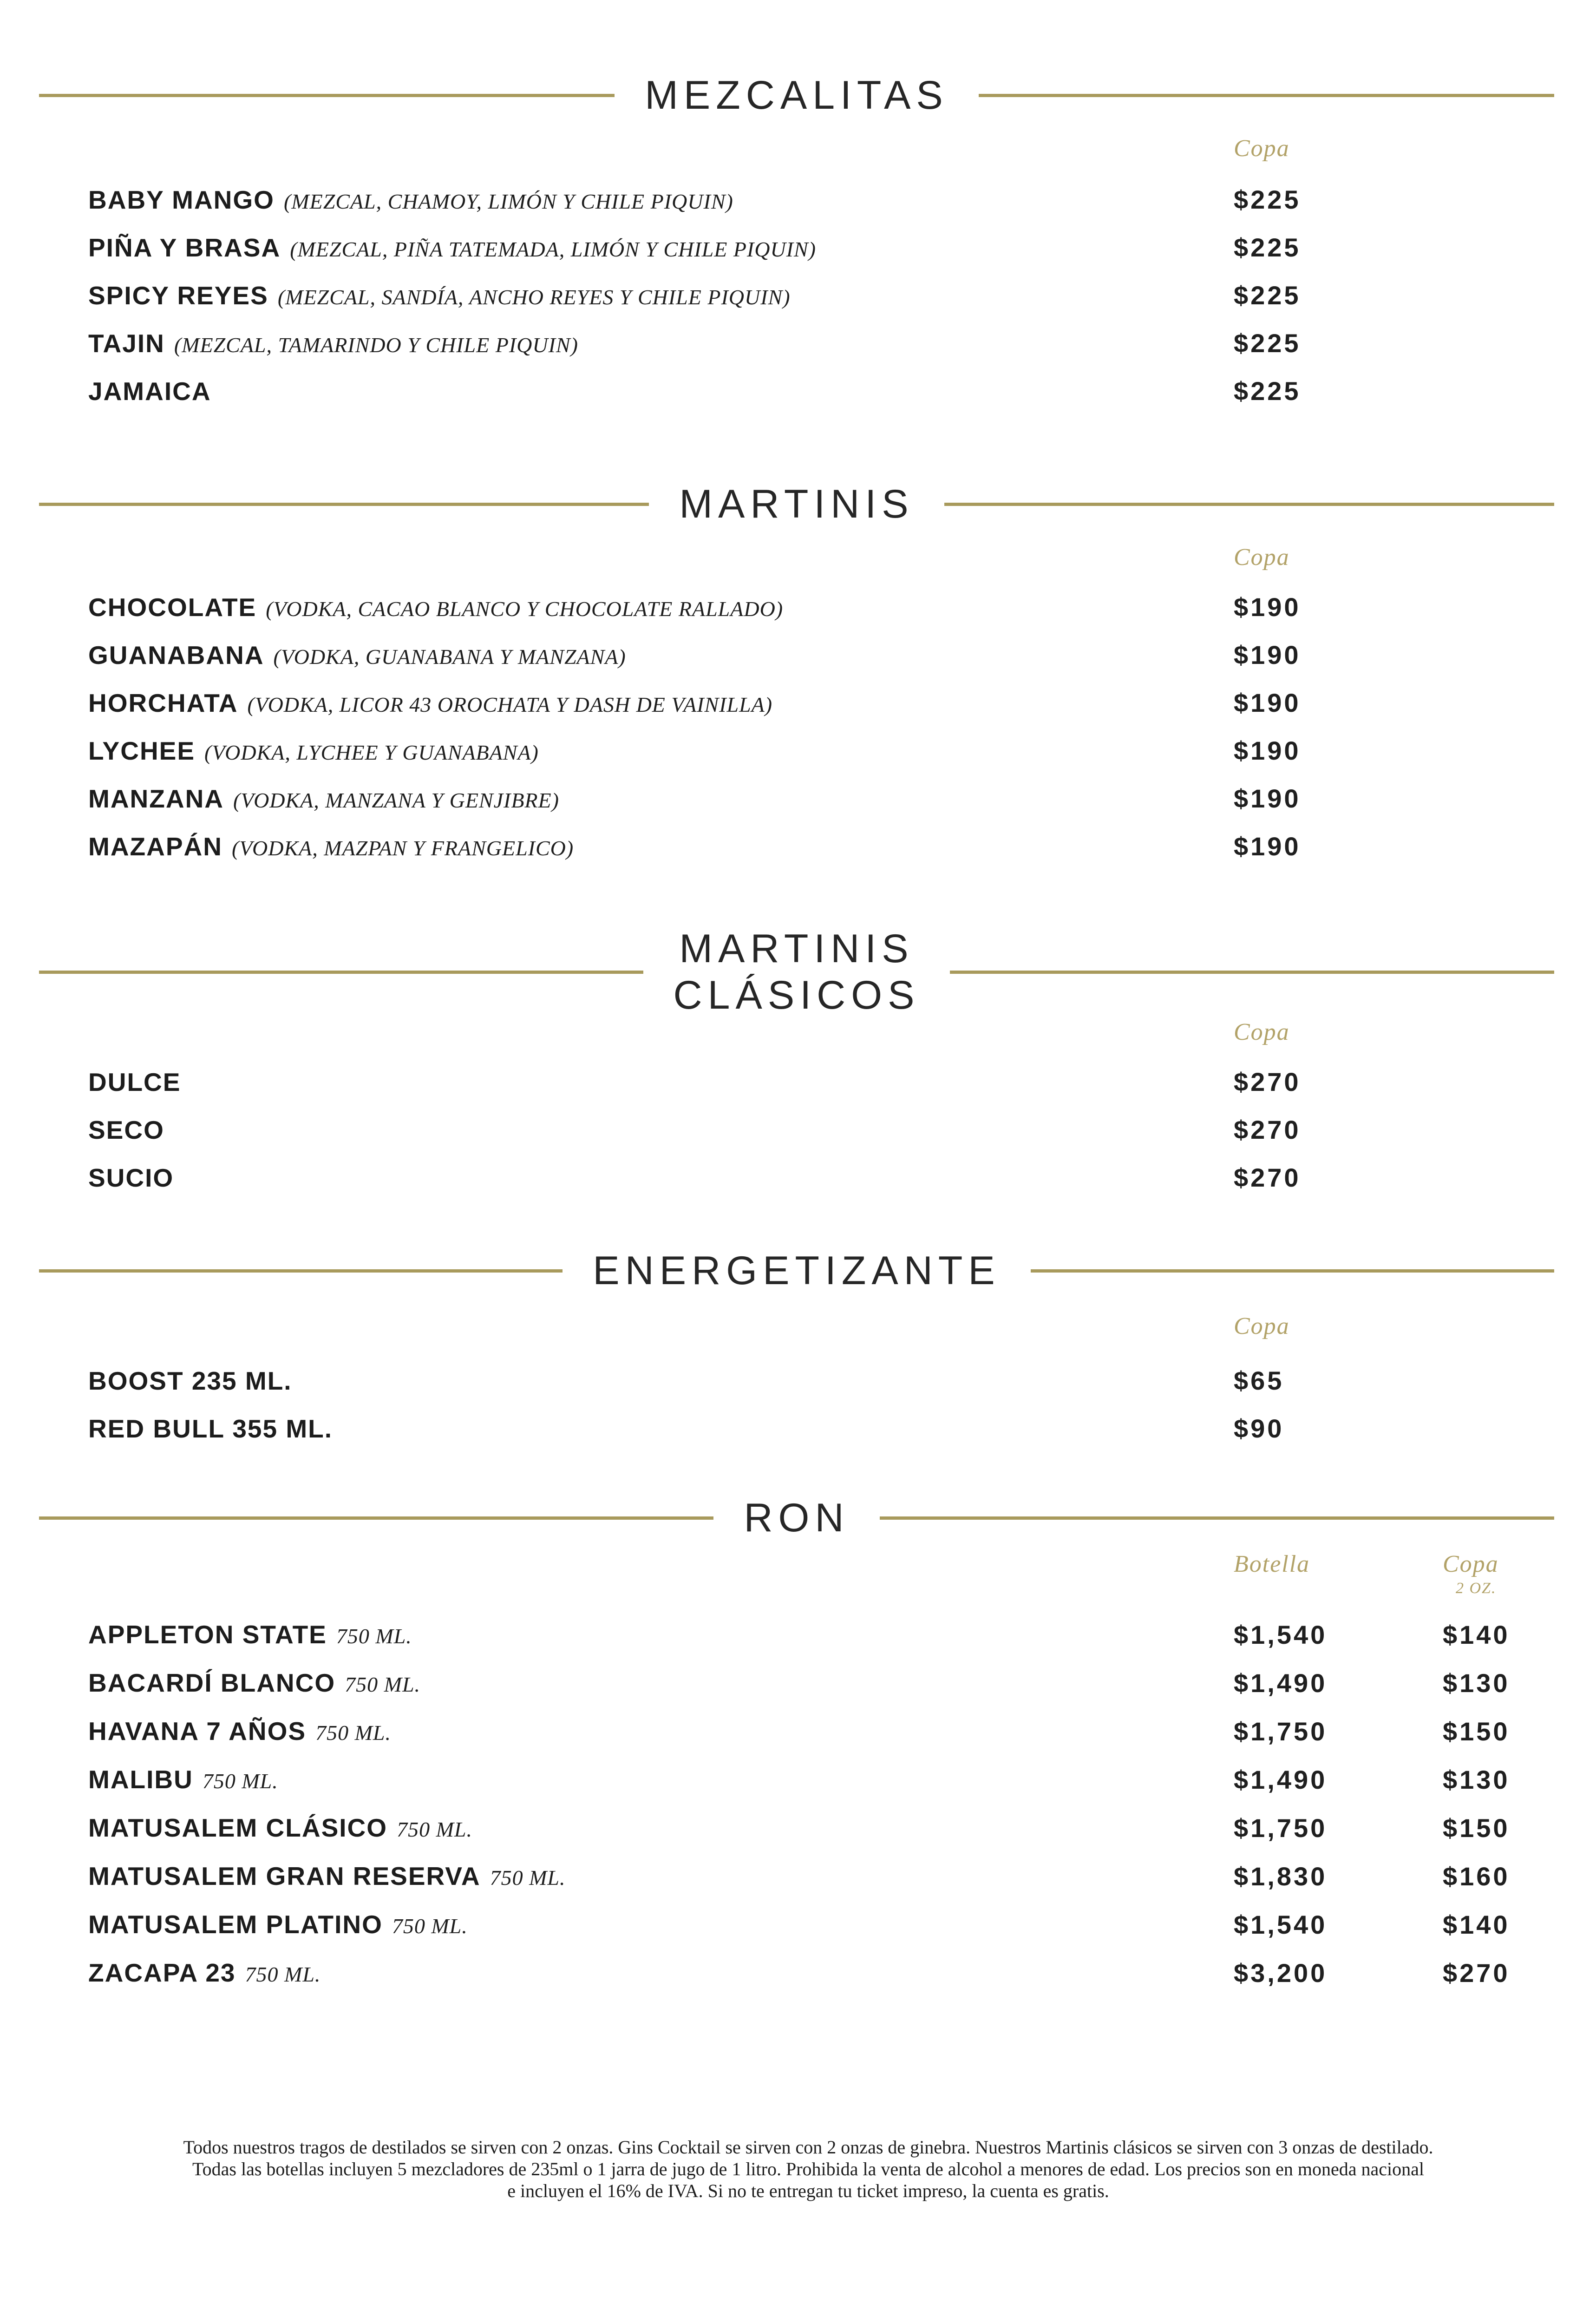 The width and height of the screenshot is (1596, 2323). What do you see at coordinates (150, 391) in the screenshot?
I see `item-name: JAMAICA` at bounding box center [150, 391].